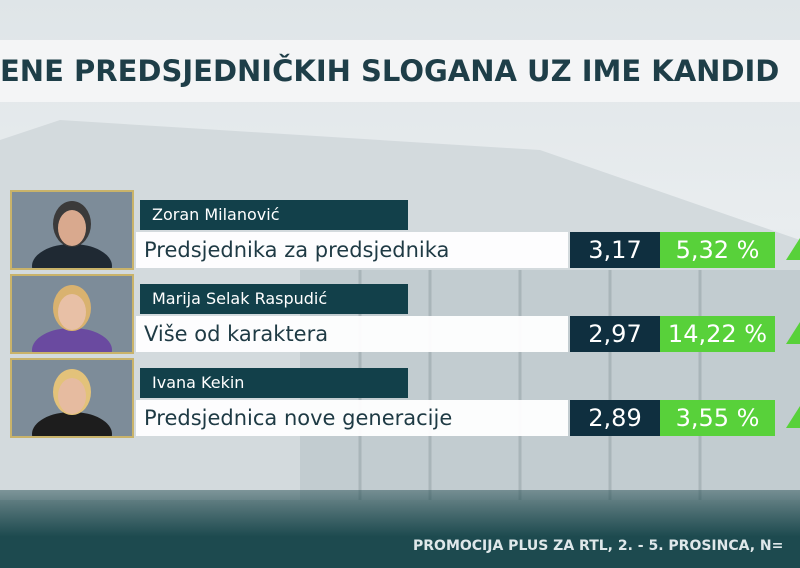 Image resolution: width=800 pixels, height=568 pixels. Describe the element at coordinates (352, 334) in the screenshot. I see `slogan: Više od karaktera` at that location.